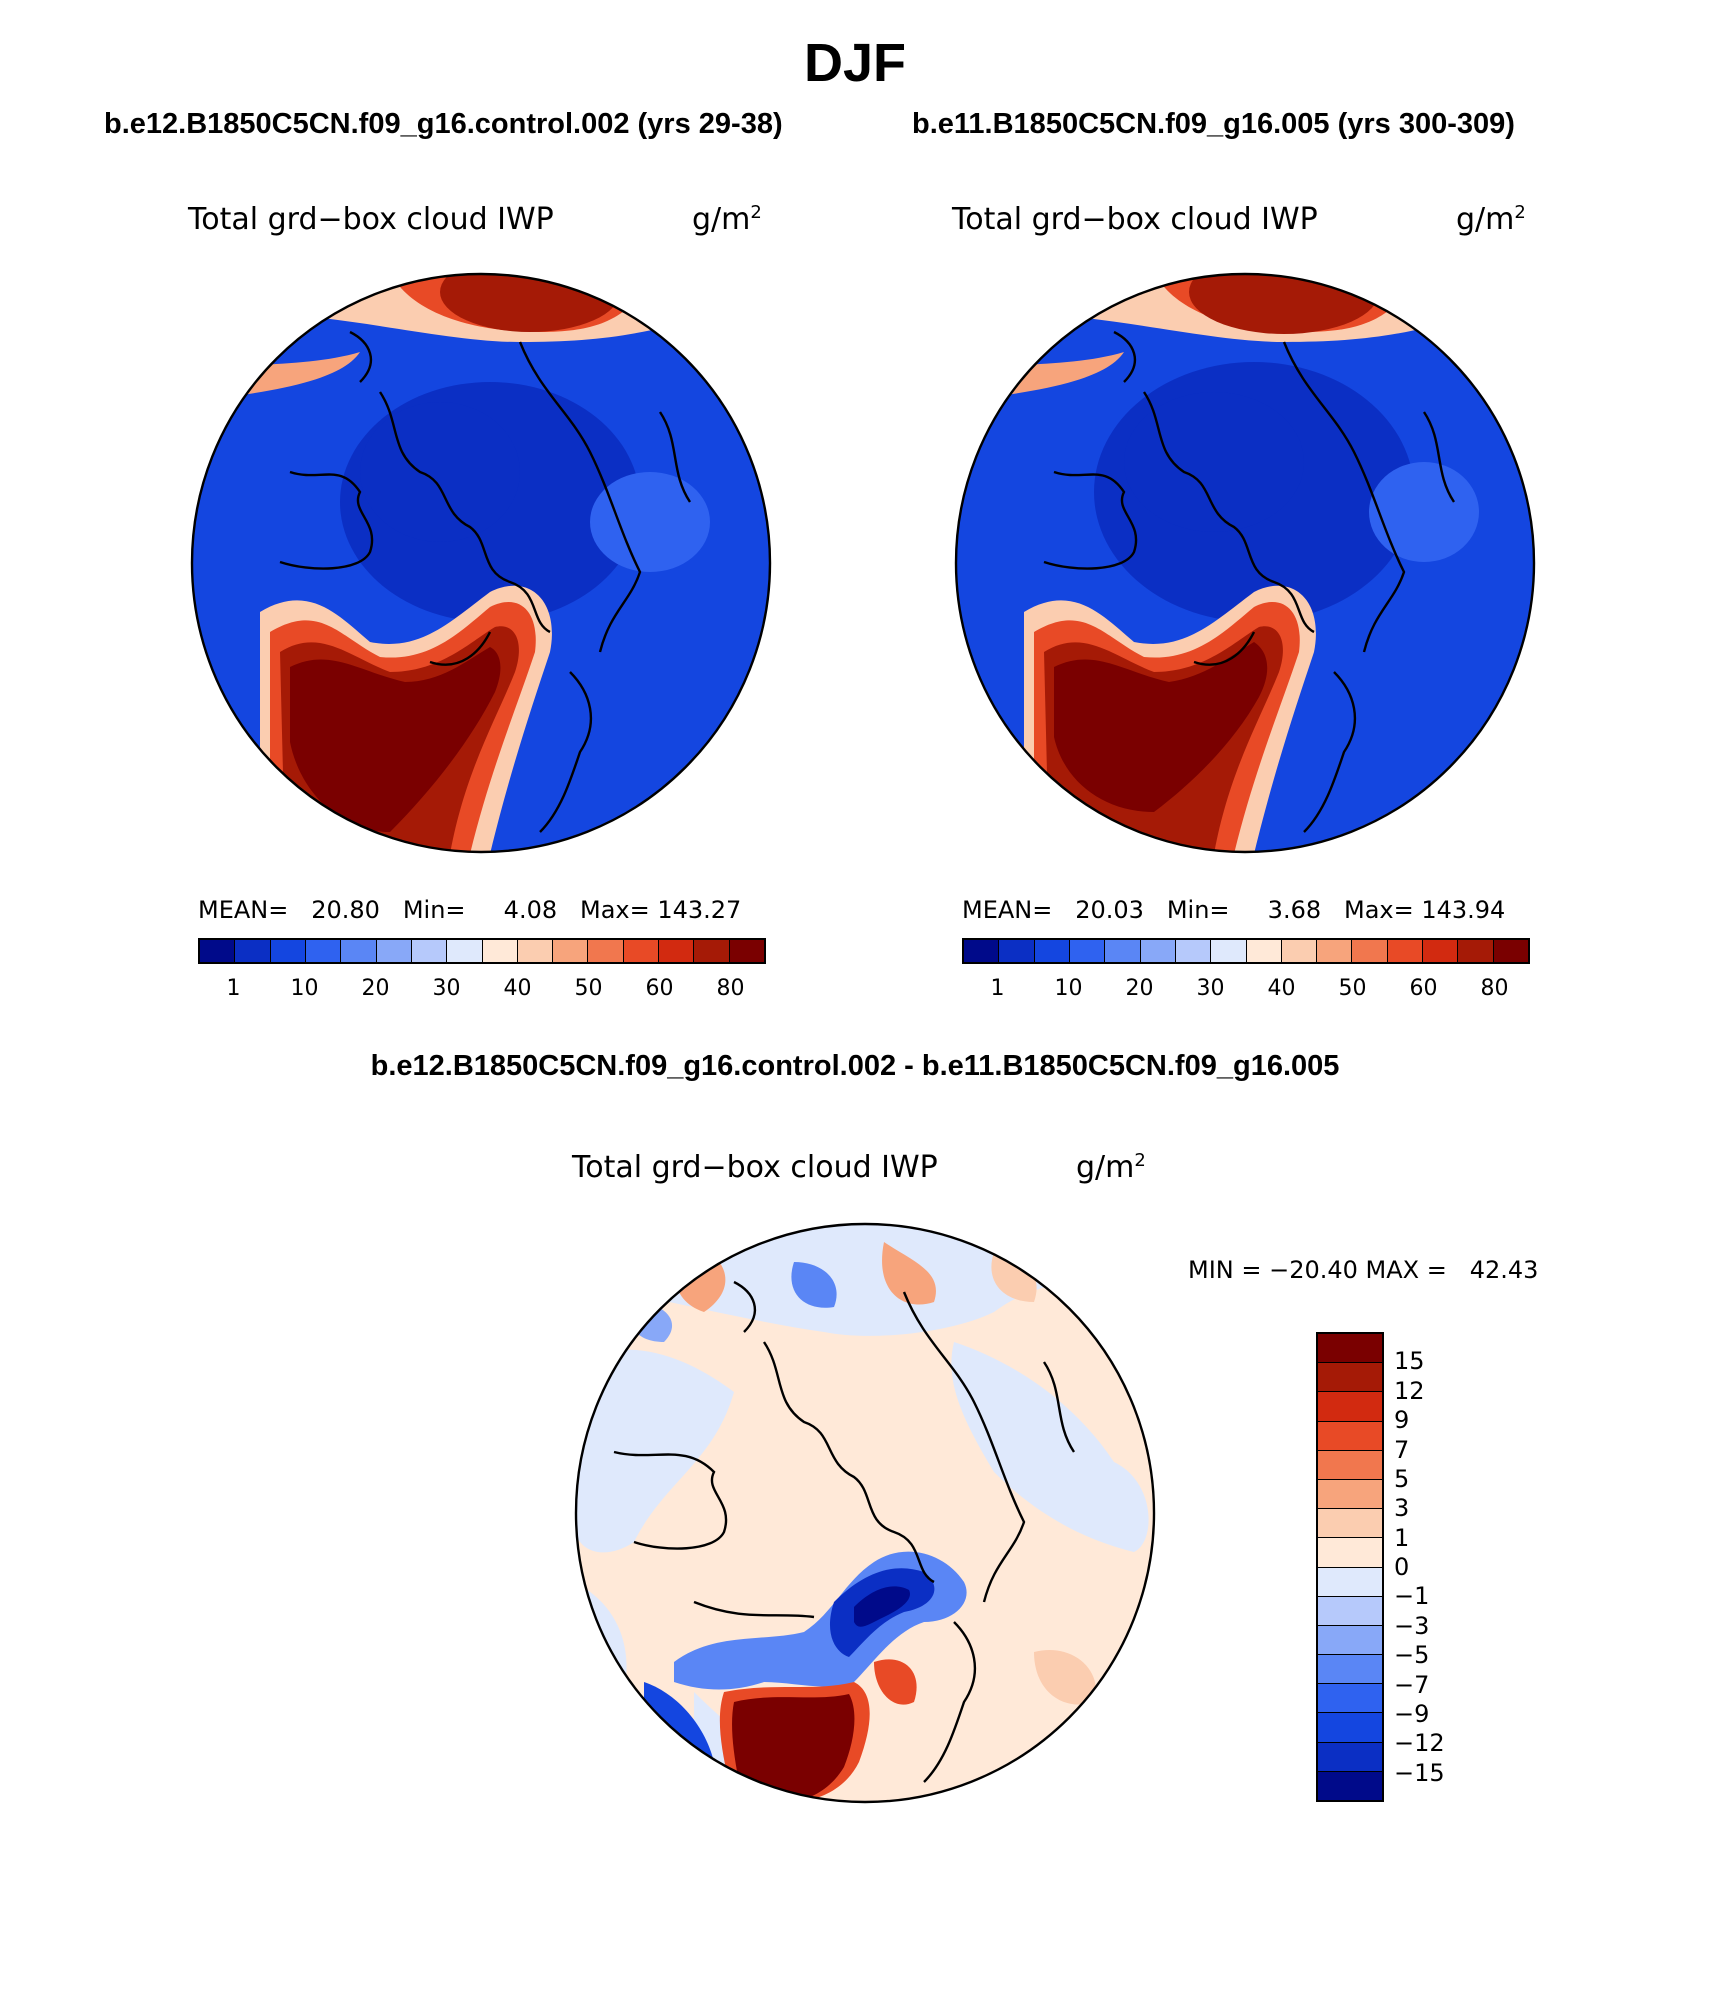  I want to click on difference-polar-map, so click(865, 1513).